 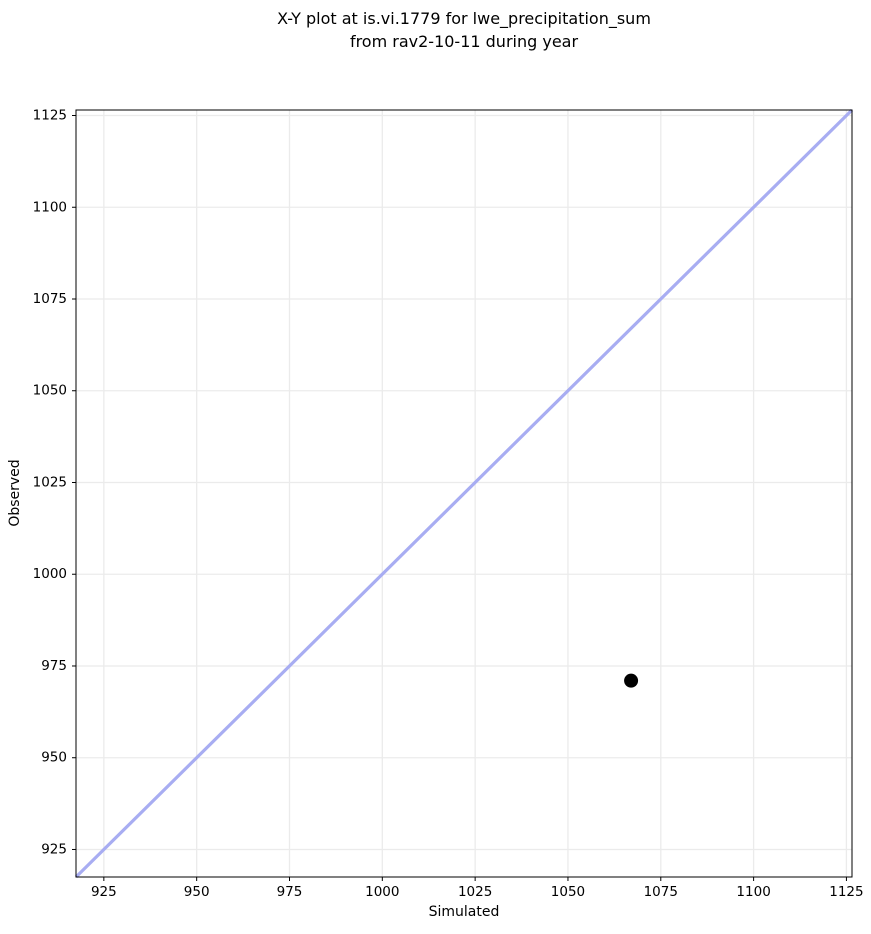 What do you see at coordinates (753, 892) in the screenshot?
I see `x-tick-label: 1100` at bounding box center [753, 892].